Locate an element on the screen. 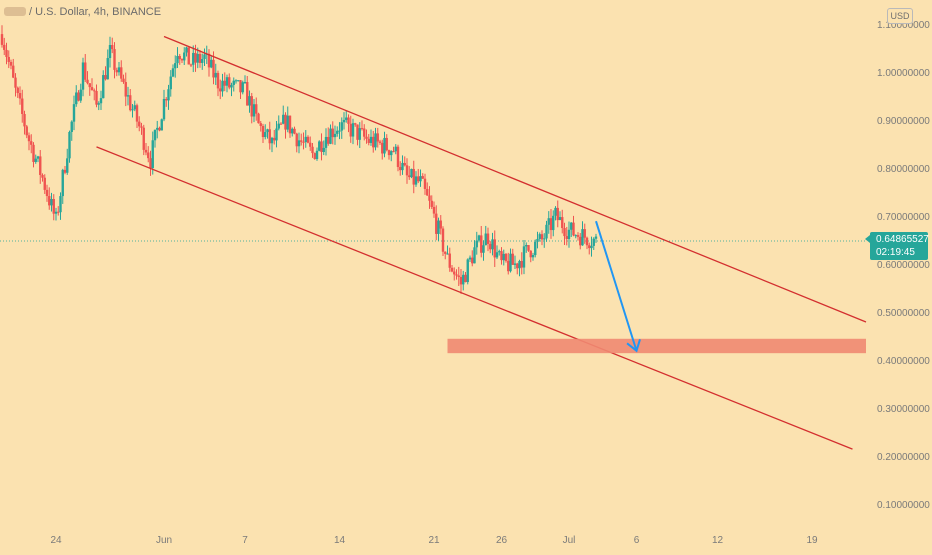  x-tick-label: 24 is located at coordinates (56, 540).